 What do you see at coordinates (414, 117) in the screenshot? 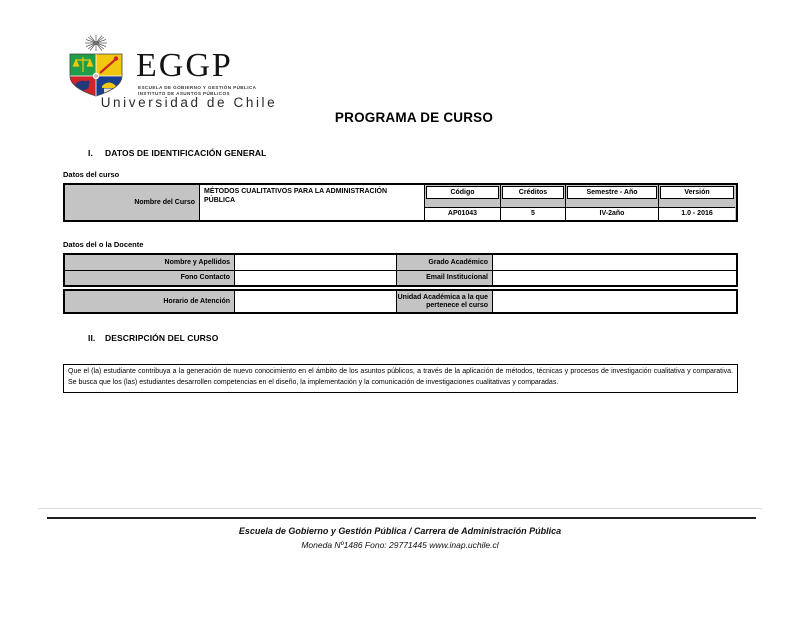
I see `page-title: PROGRAMA DE CURSO` at bounding box center [414, 117].